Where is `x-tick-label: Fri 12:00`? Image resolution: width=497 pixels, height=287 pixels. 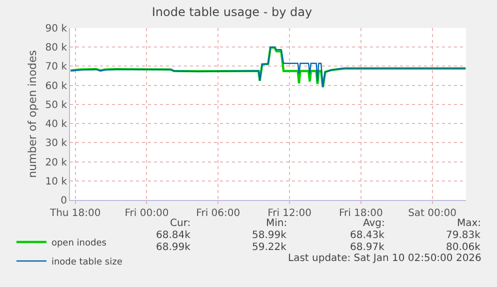
x-tick-label: Fri 12:00 is located at coordinates (290, 213).